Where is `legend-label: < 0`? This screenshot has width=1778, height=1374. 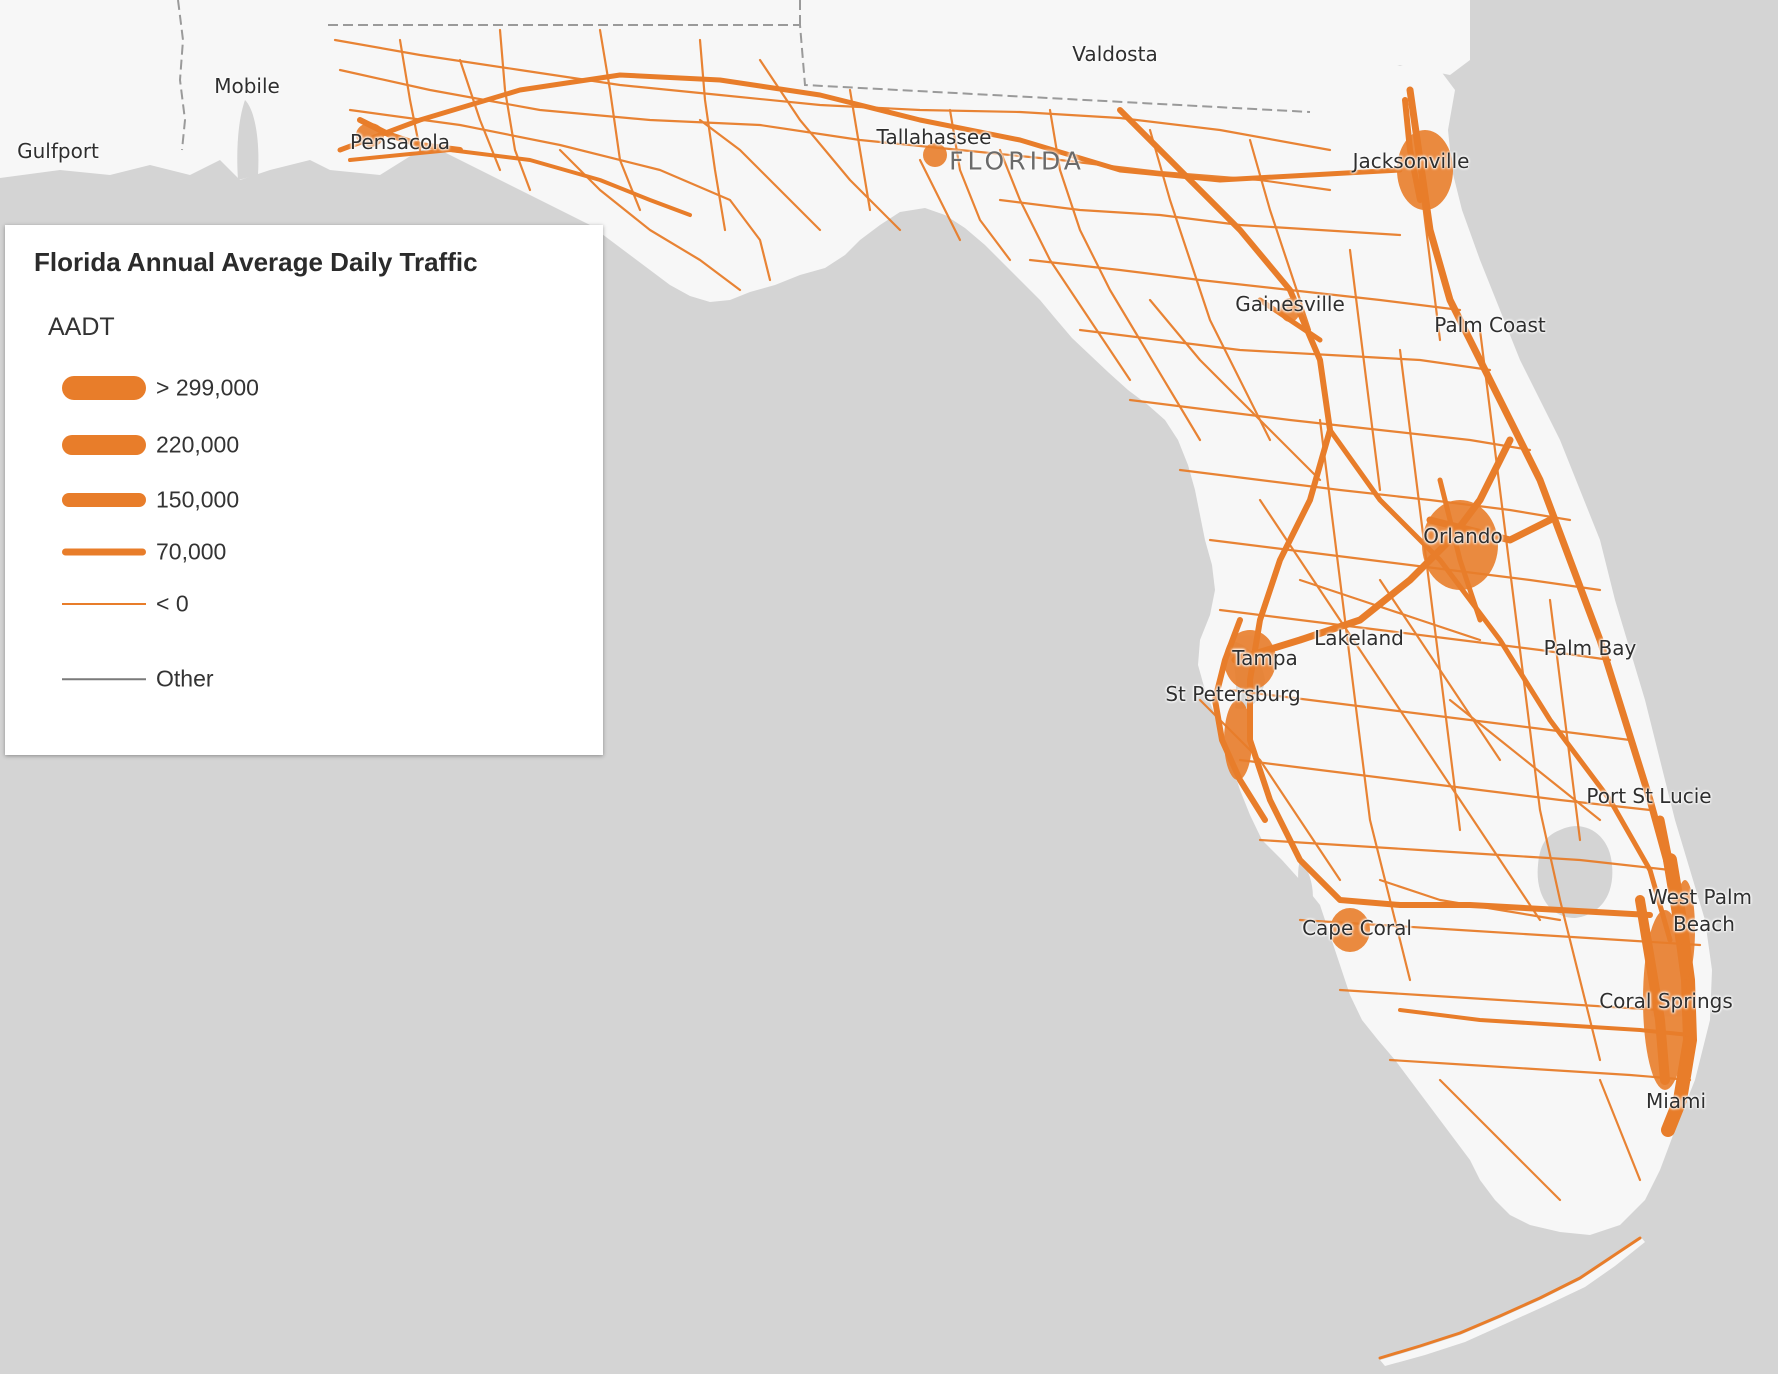 legend-label: < 0 is located at coordinates (172, 603).